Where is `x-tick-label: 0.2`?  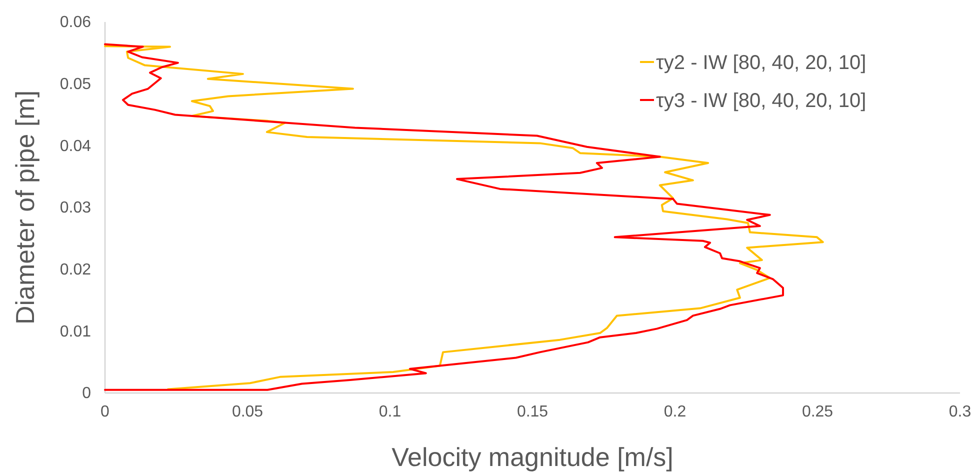
x-tick-label: 0.2 is located at coordinates (675, 411).